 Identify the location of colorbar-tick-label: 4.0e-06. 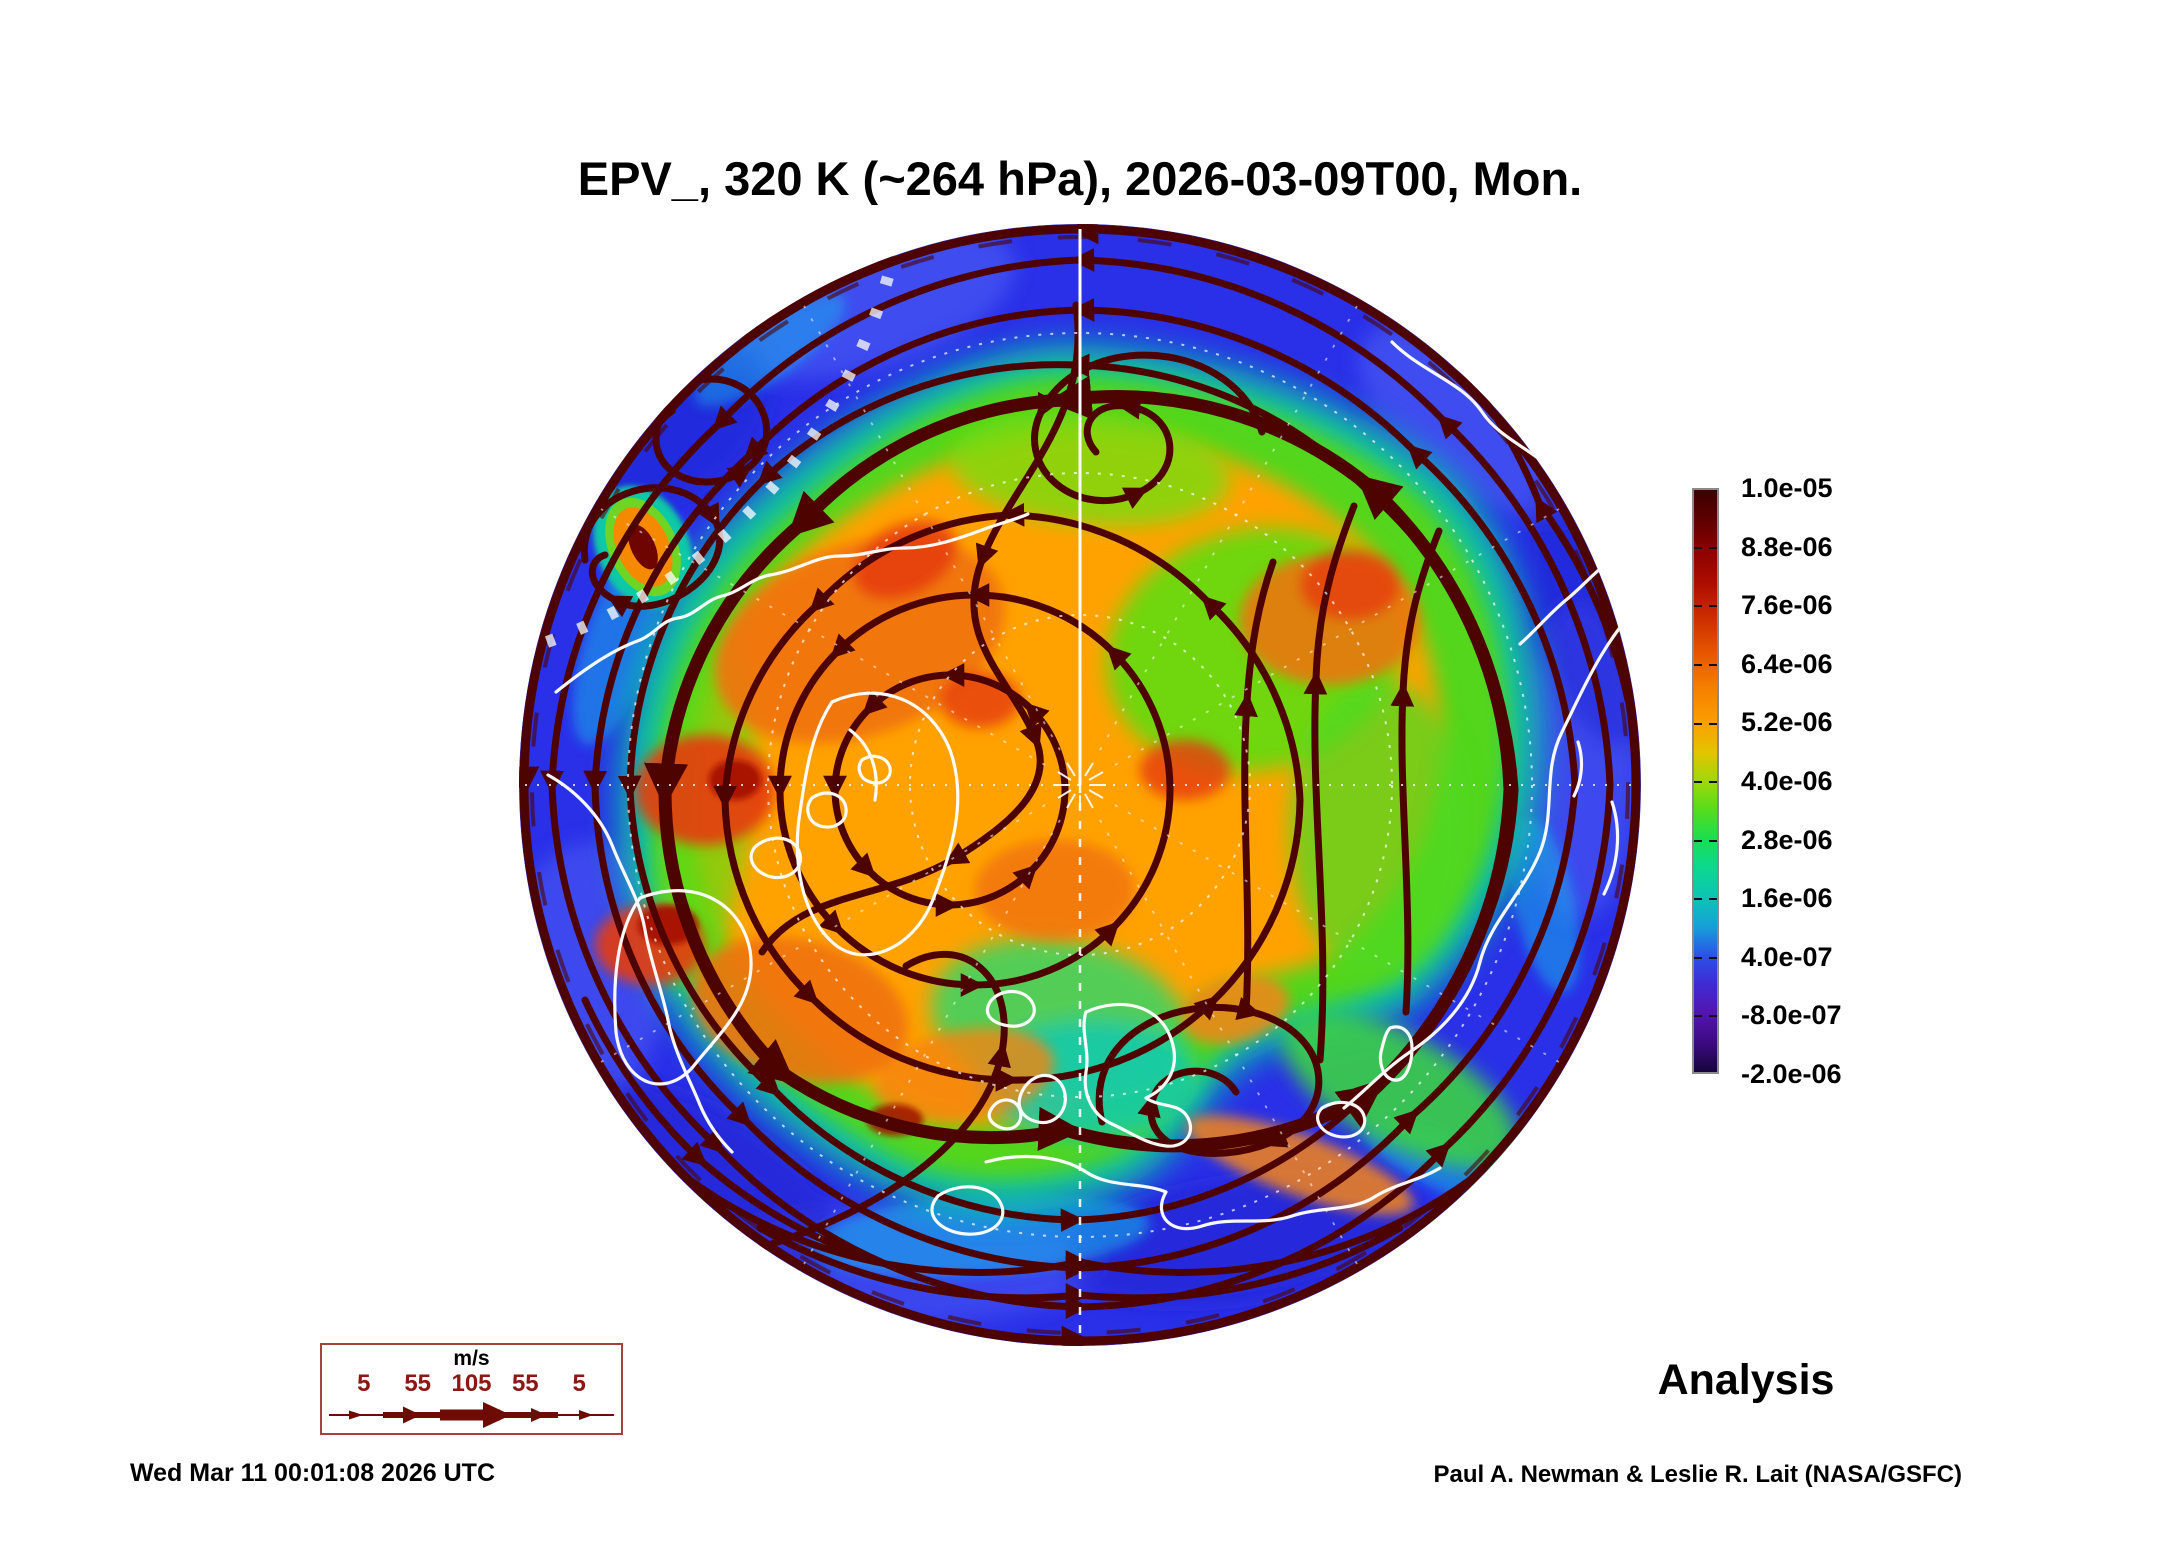
(1787, 781).